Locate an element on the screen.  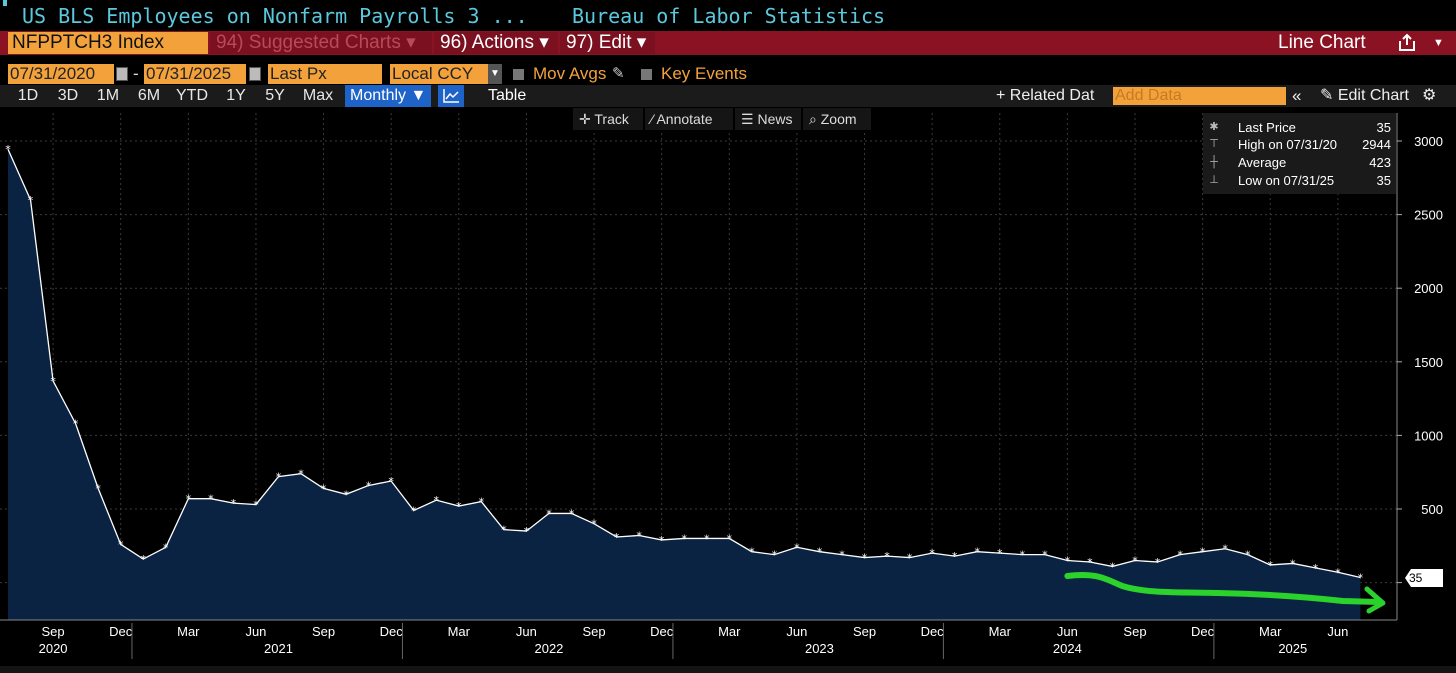
range-5y: 5Y is located at coordinates (275, 95).